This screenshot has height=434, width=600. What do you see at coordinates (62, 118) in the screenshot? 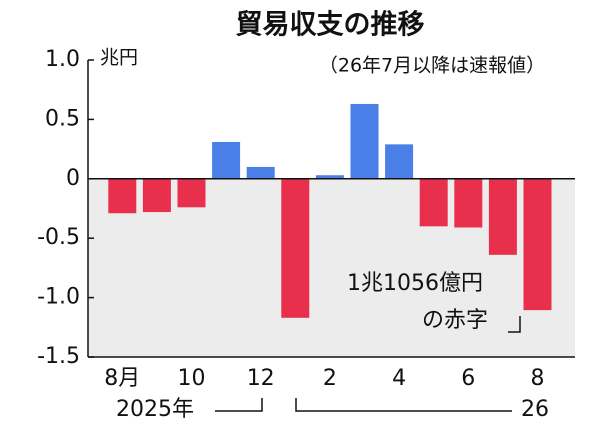
I see `y-tick-label: 0.5` at bounding box center [62, 118].